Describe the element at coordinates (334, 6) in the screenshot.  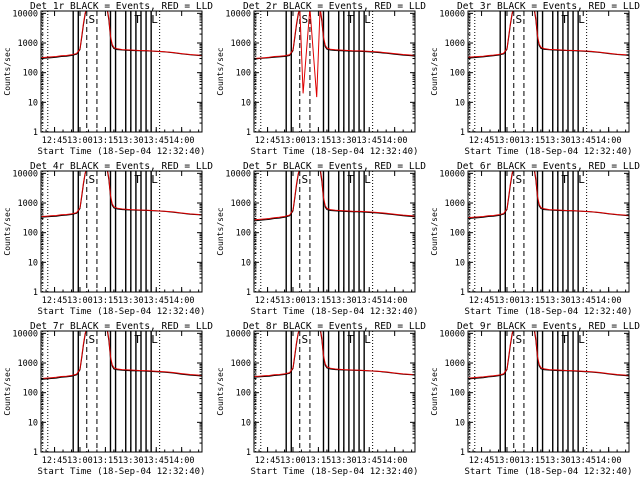
I see `panel-title: Det 2r BLACK = Events, RED = LLD` at that location.